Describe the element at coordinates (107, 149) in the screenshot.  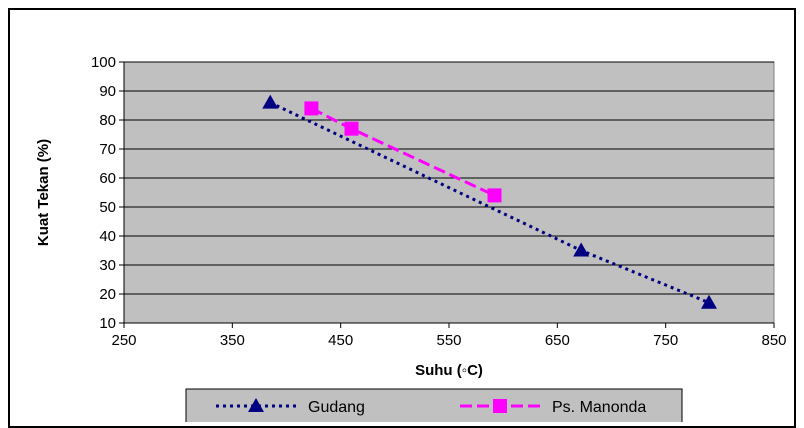
I see `y-tick-label: 70` at that location.